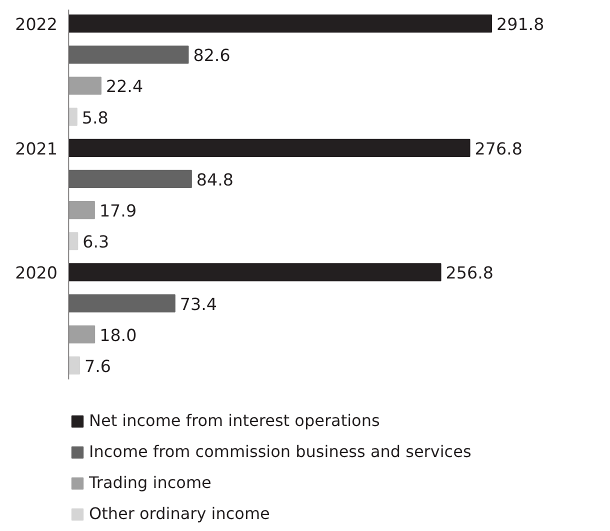 The image size is (610, 531). What do you see at coordinates (470, 273) in the screenshot?
I see `data-label: 256.8` at bounding box center [470, 273].